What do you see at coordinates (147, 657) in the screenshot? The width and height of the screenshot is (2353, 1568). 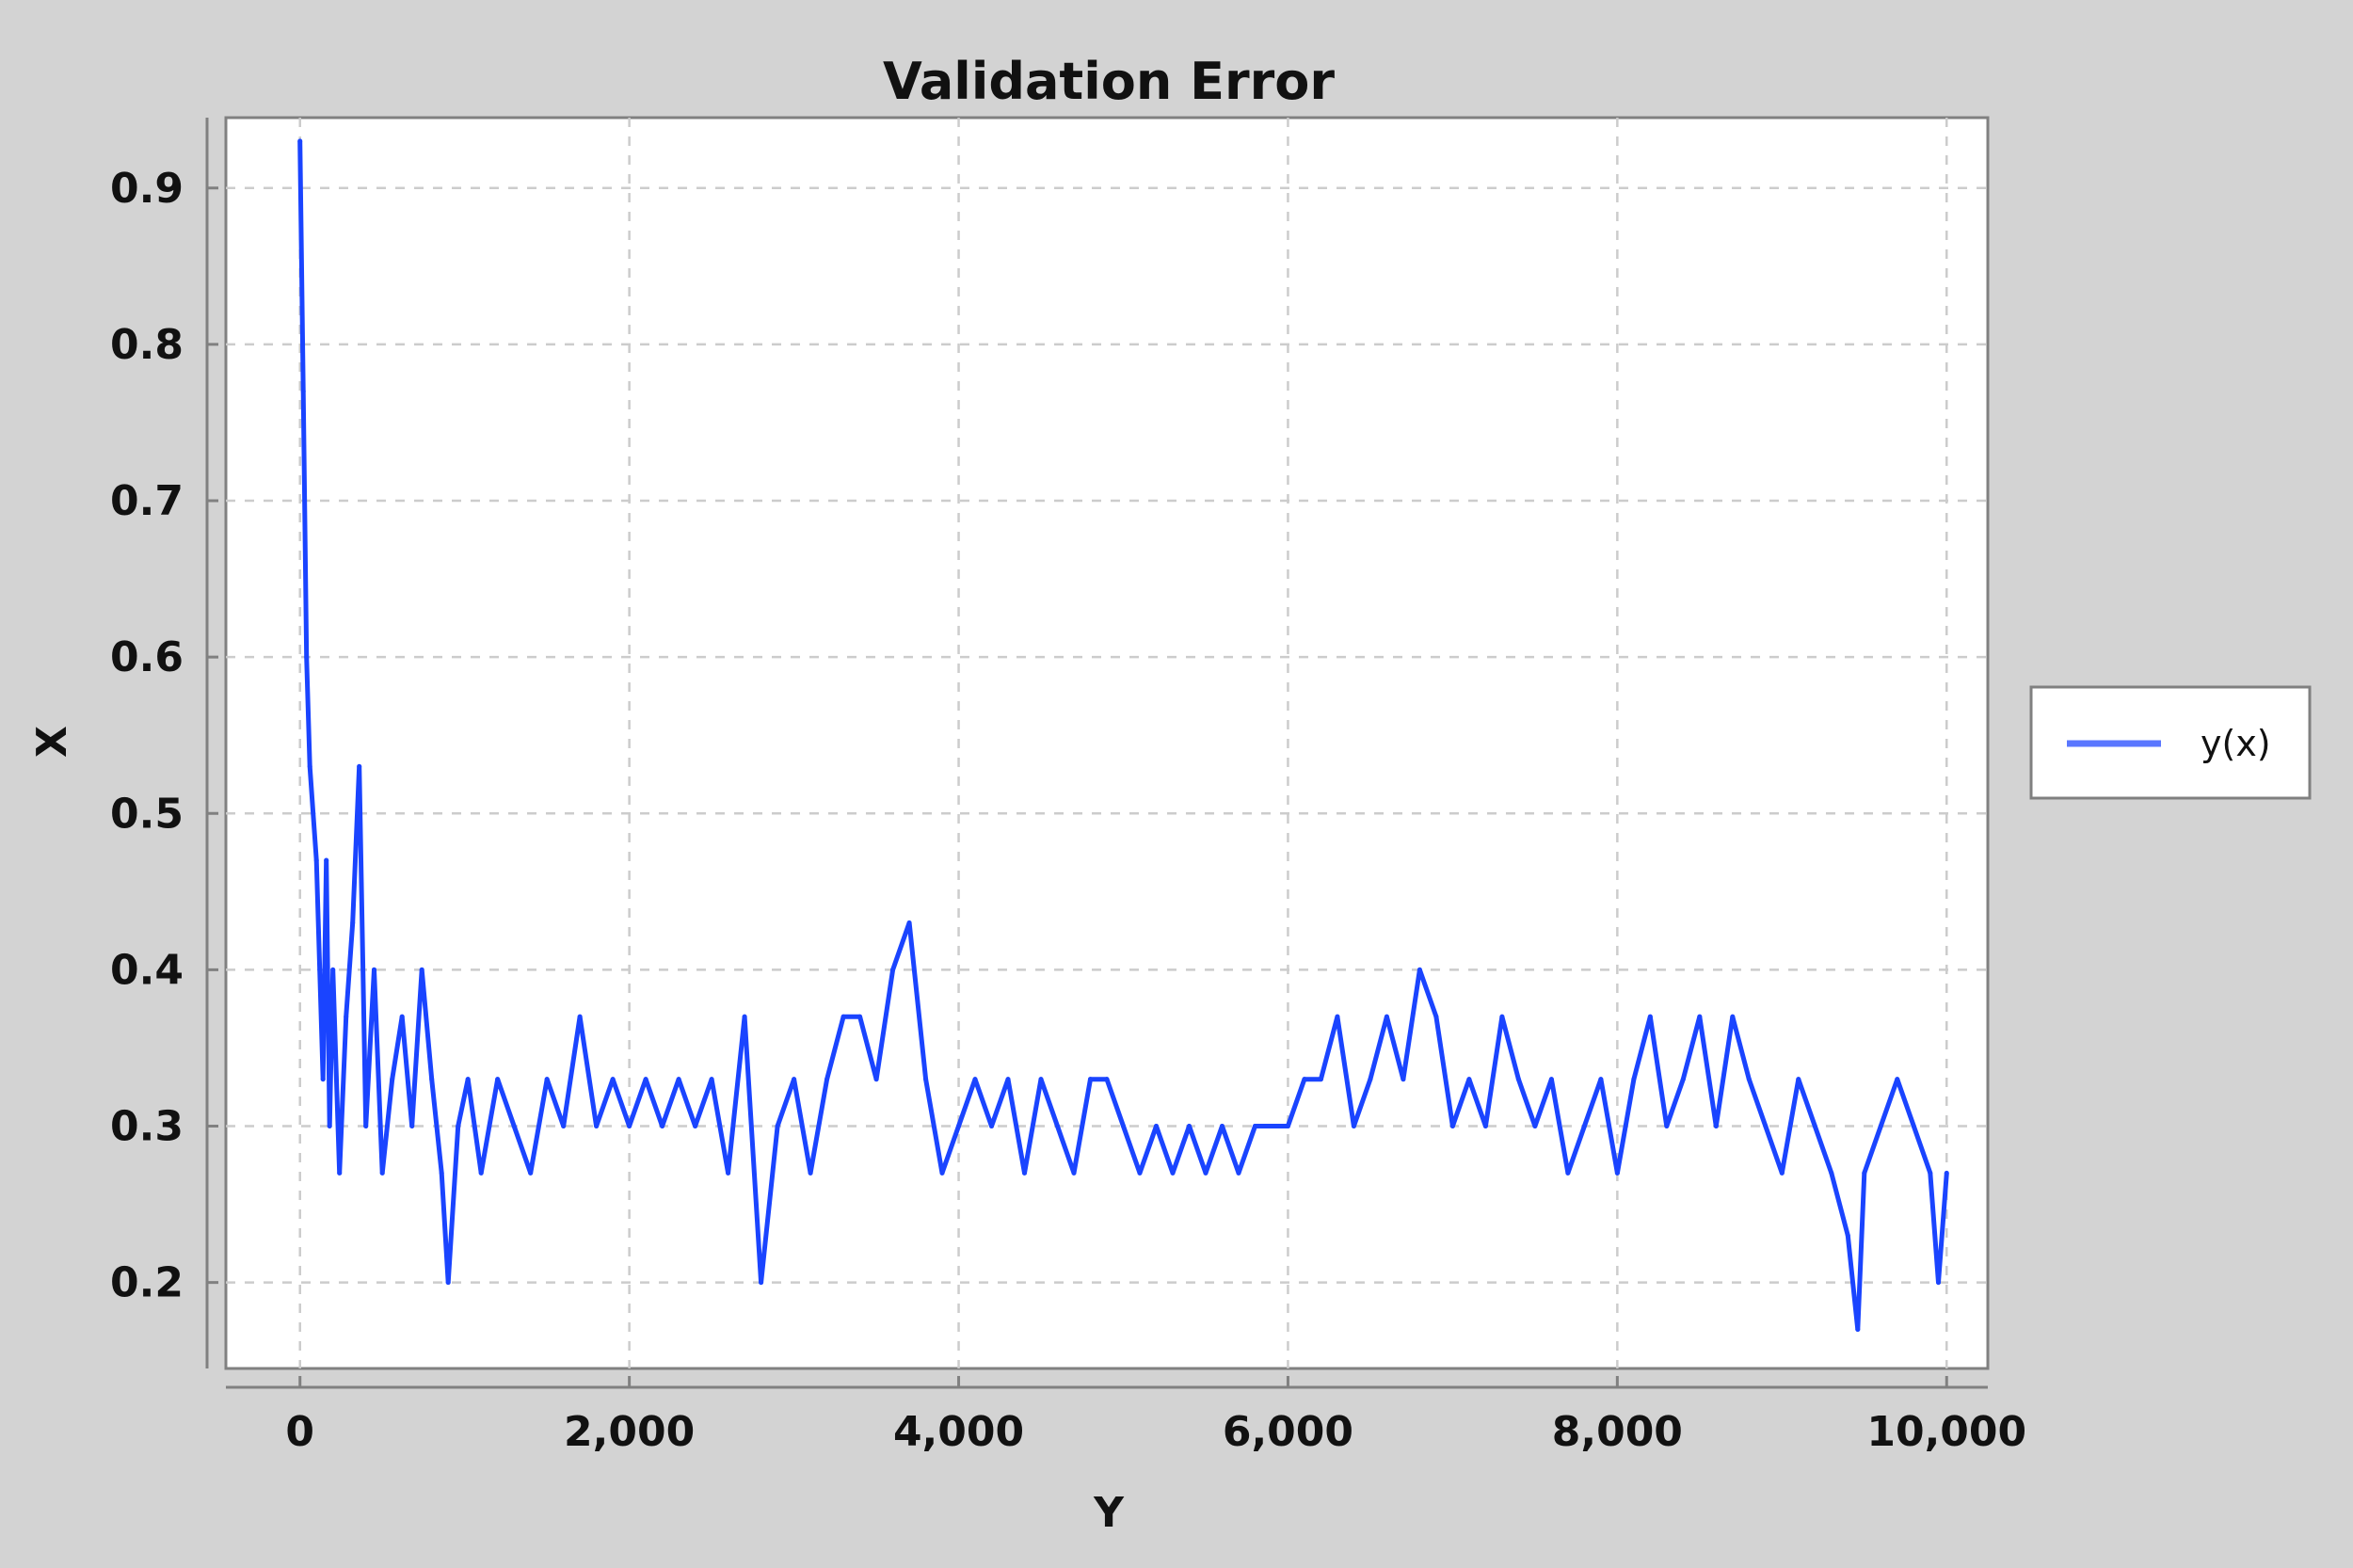 I see `y-tick-label: 0.6` at bounding box center [147, 657].